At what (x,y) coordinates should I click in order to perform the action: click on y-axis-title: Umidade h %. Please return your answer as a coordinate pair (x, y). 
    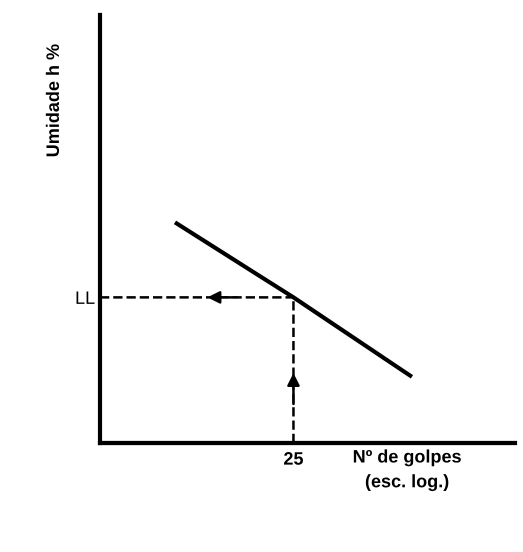
    Looking at the image, I should click on (53, 100).